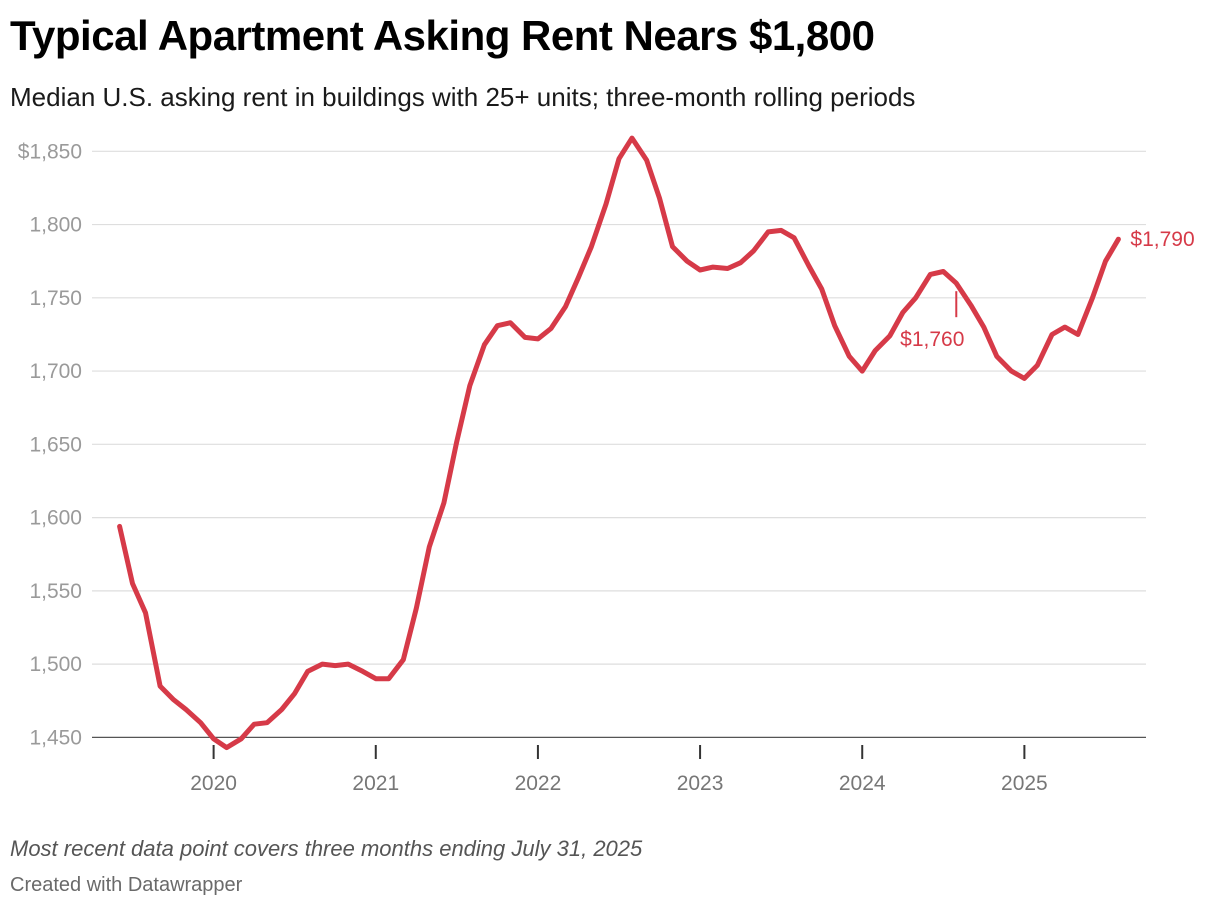 Image resolution: width=1220 pixels, height=910 pixels. What do you see at coordinates (50, 151) in the screenshot?
I see `y-tick-label: $1,850` at bounding box center [50, 151].